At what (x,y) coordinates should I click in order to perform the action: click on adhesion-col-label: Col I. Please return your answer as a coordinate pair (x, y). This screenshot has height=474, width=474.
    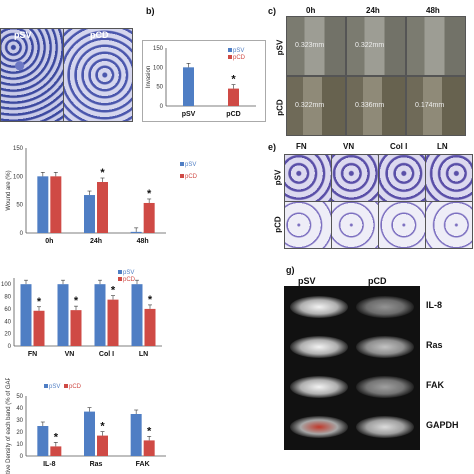
    Looking at the image, I should click on (399, 146).